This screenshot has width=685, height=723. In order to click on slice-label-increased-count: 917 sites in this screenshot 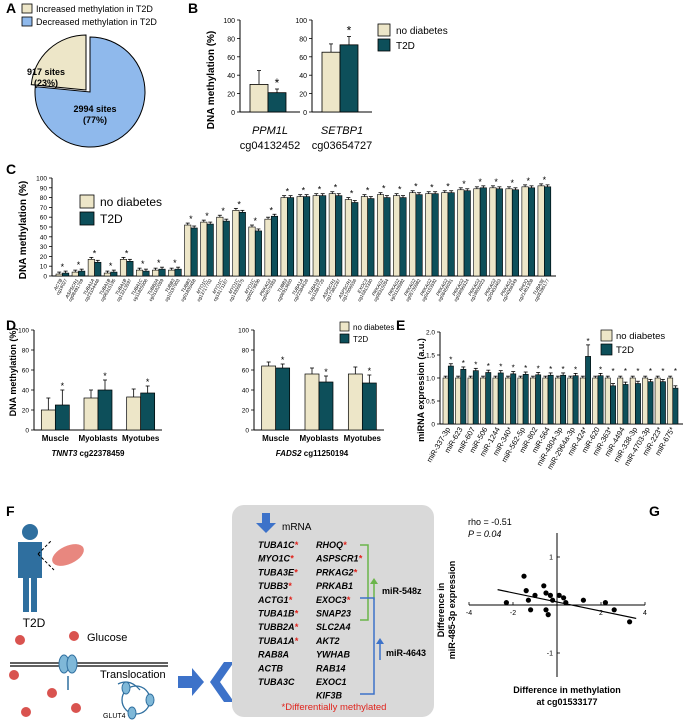, I will do `click(46, 72)`.